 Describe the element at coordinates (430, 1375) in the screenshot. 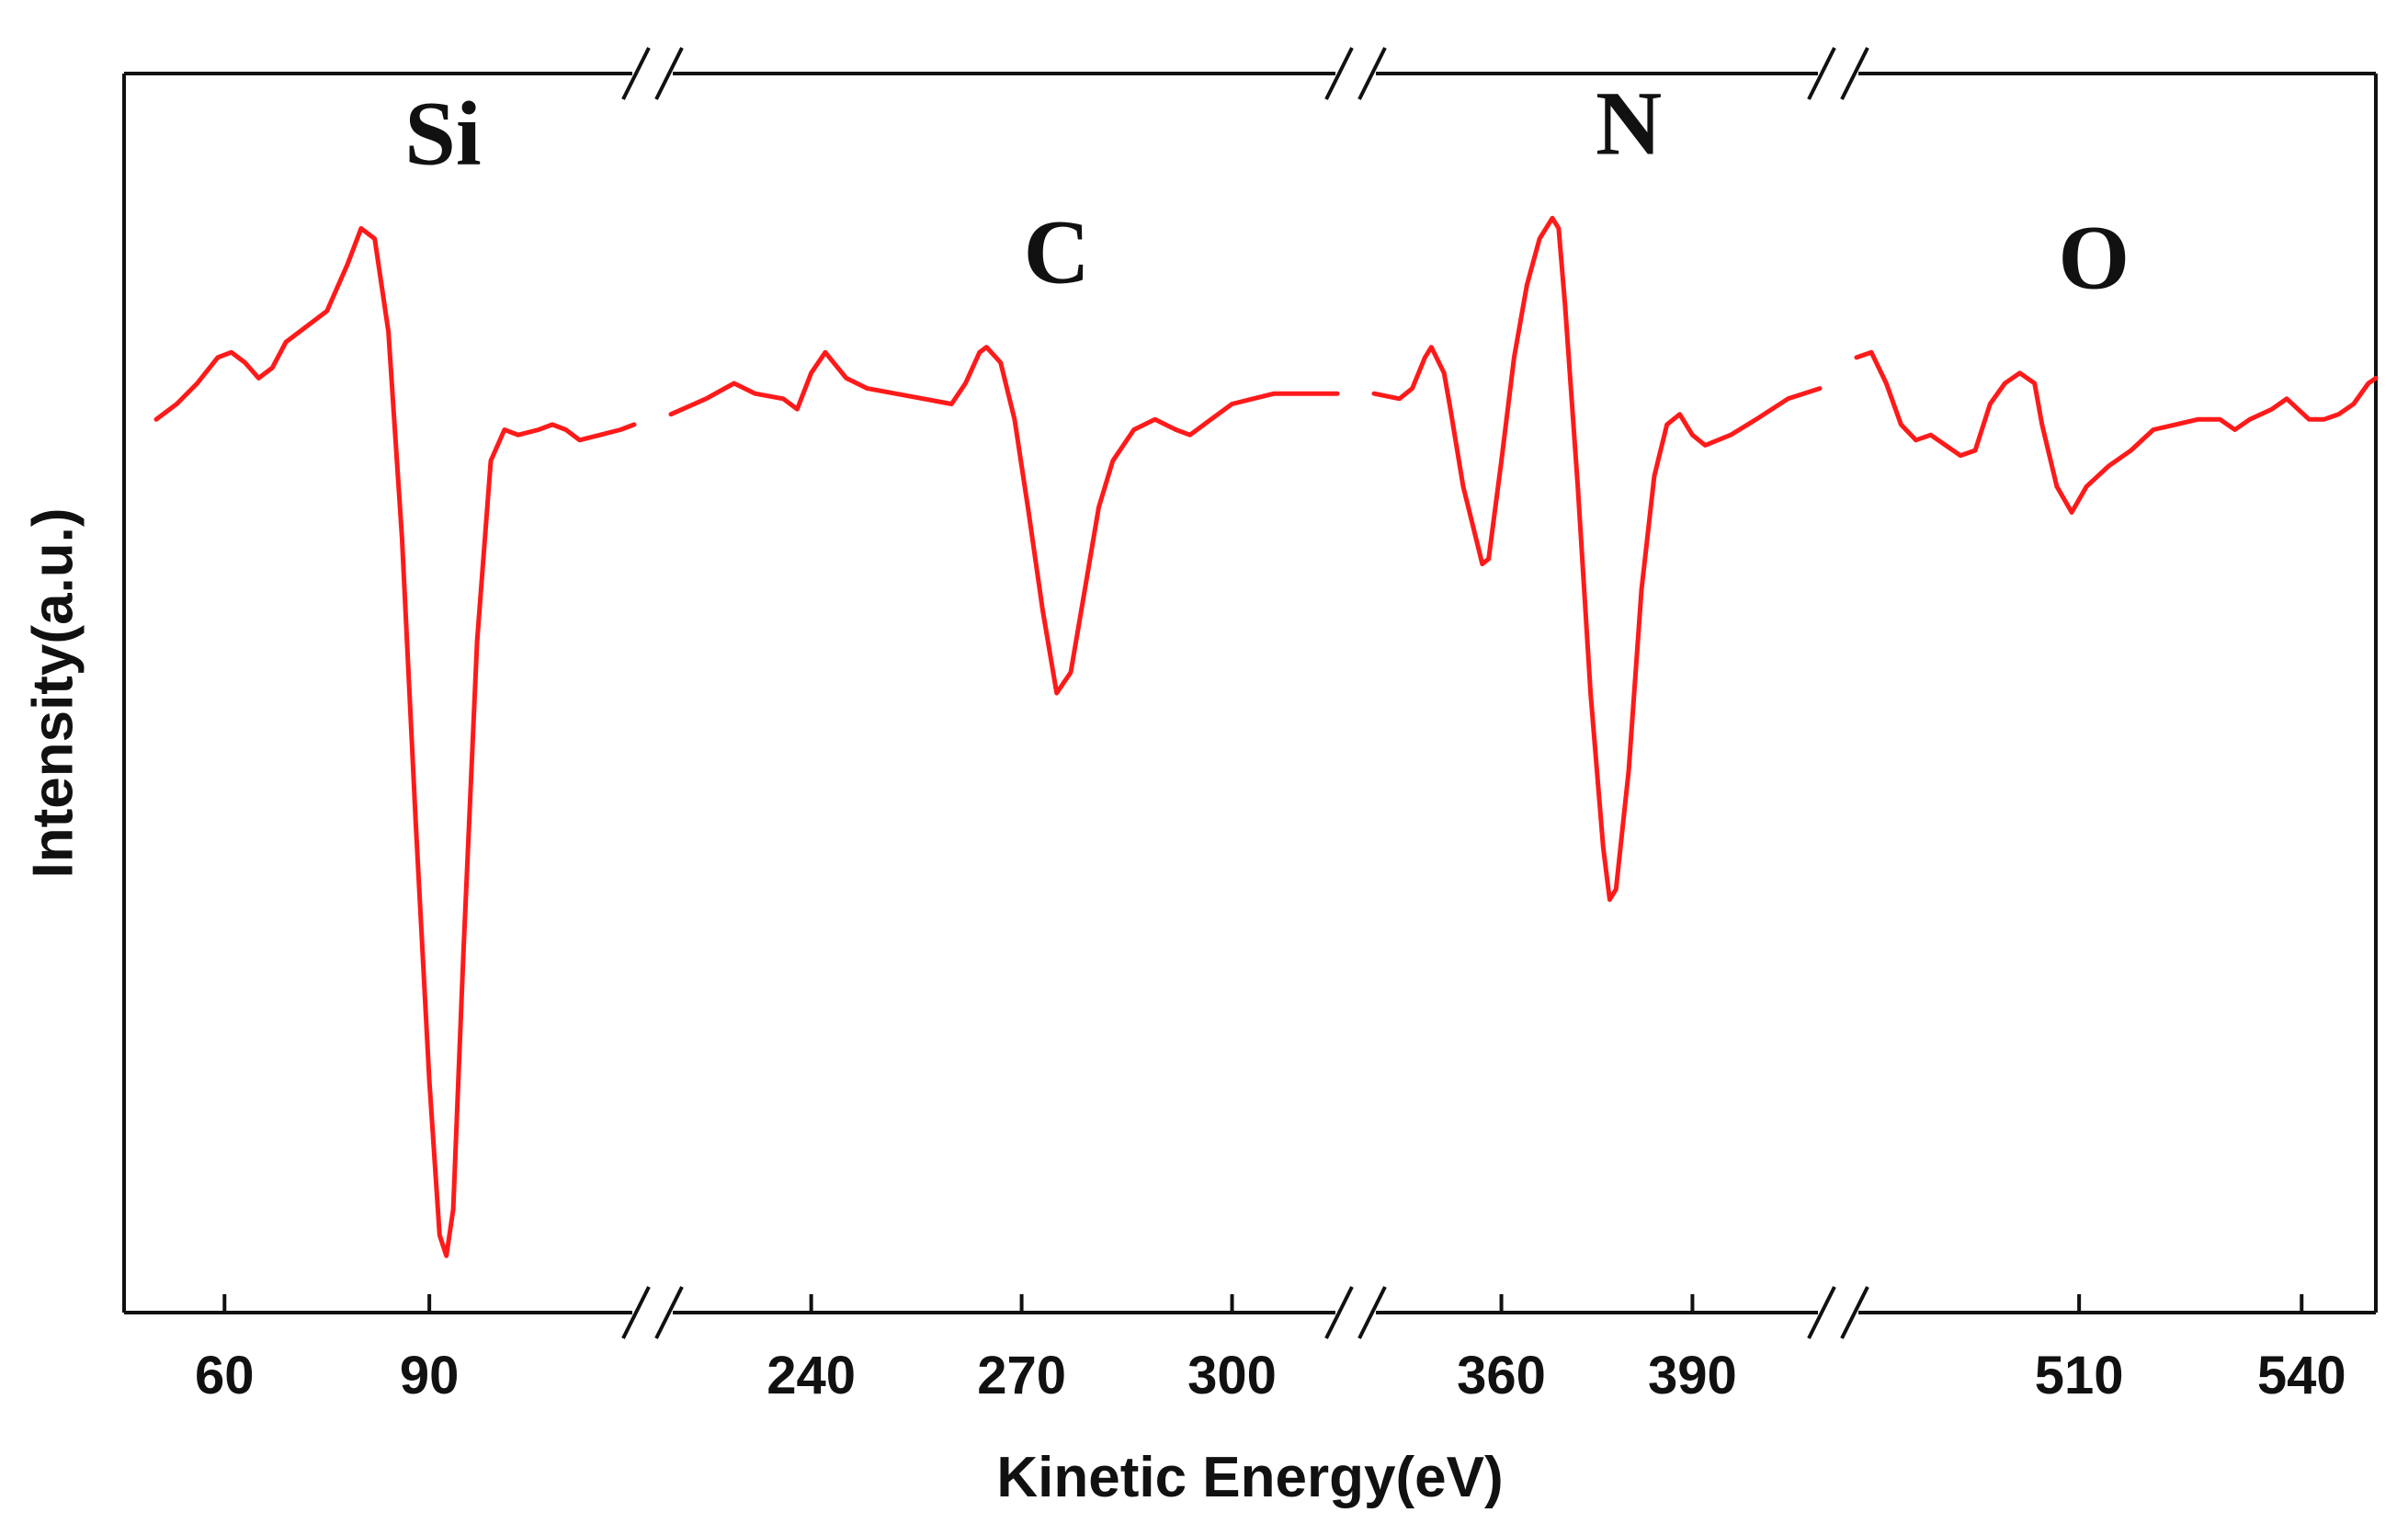

I see `x-tick-label: 90` at that location.